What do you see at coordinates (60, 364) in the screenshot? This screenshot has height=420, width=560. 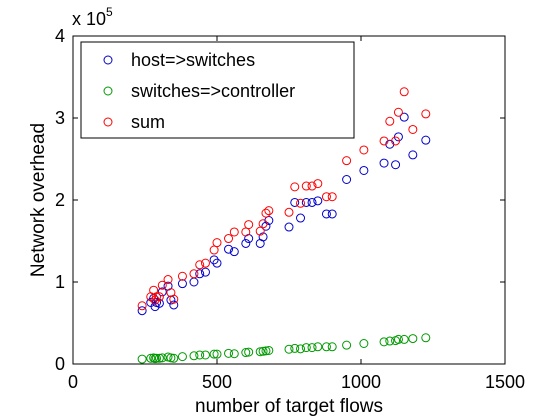 I see `y-tick-label: 0` at bounding box center [60, 364].